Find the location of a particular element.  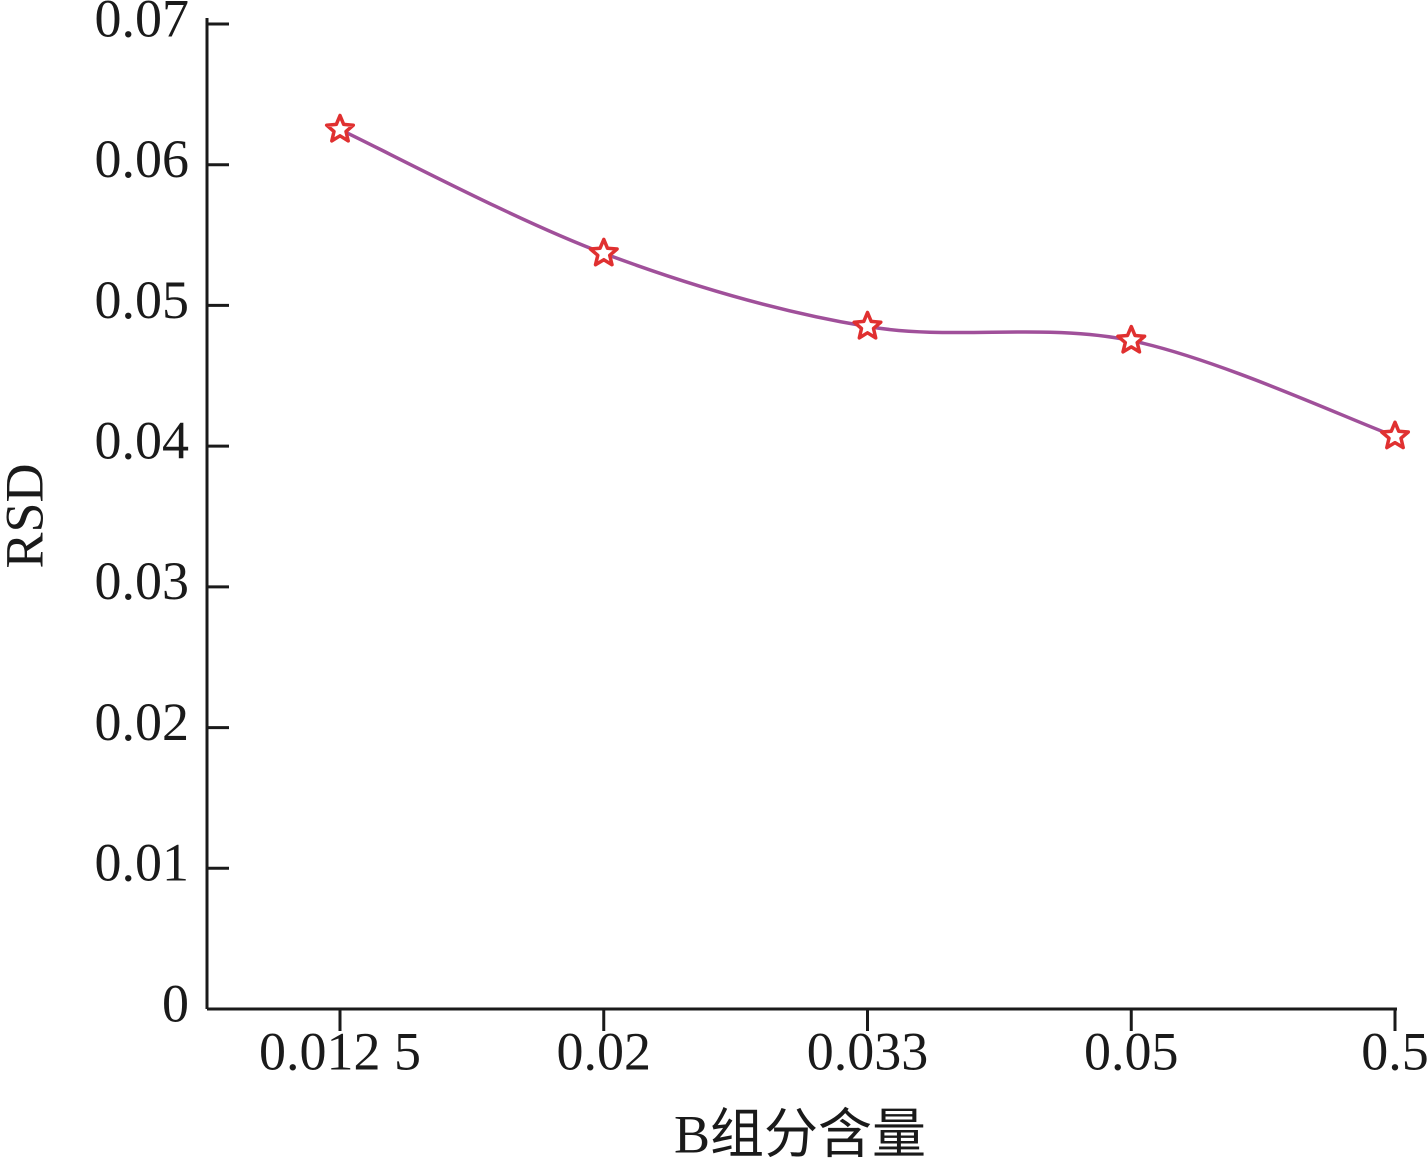

x-tick-label: 0.05 is located at coordinates (1131, 1051).